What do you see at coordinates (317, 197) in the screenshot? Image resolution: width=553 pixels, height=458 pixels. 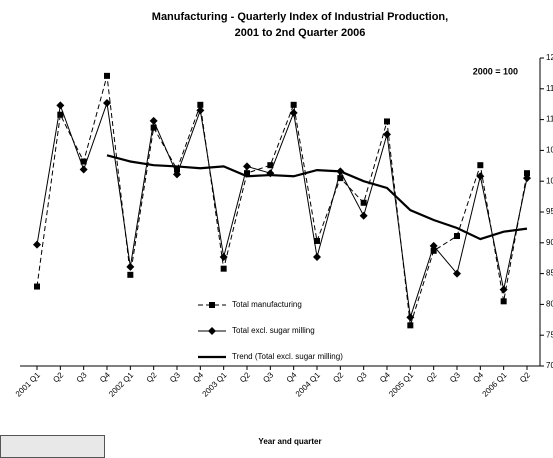 I see `series-line` at bounding box center [317, 197].